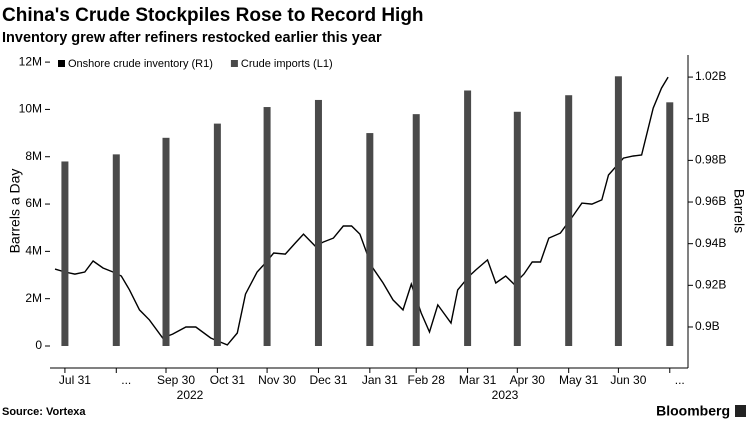 The height and width of the screenshot is (422, 750). I want to click on y2-tick-label: 0.9B, so click(707, 326).